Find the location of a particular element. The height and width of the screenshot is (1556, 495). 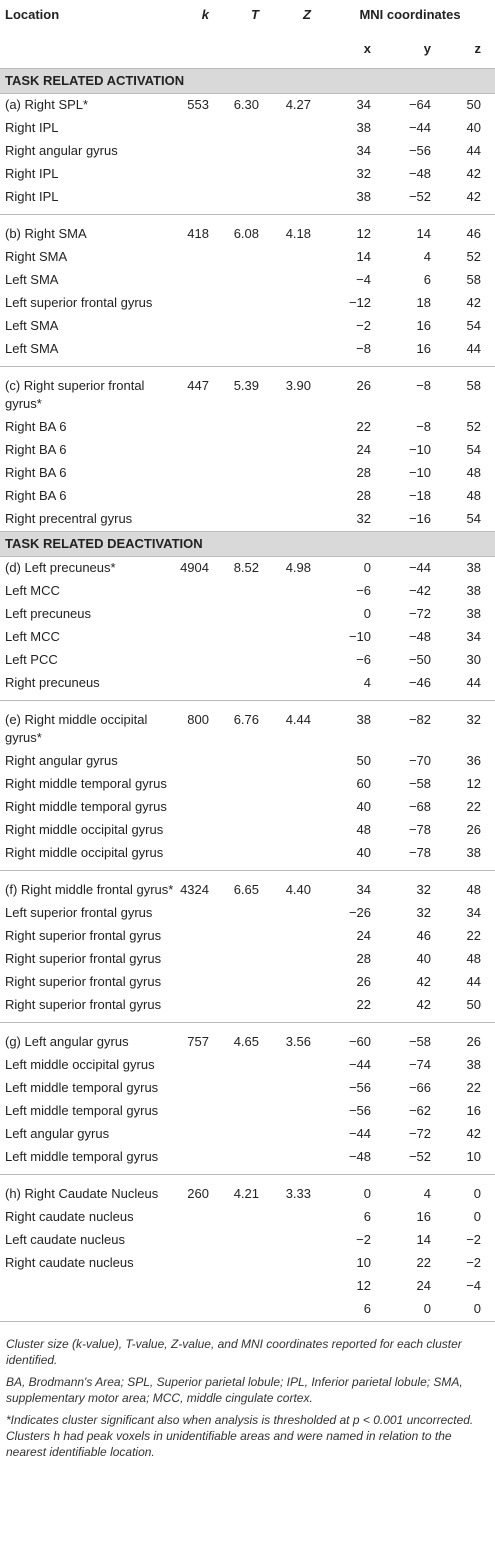

location-cell: (h) Right Caudate Nucleus is located at coordinates (82, 1193).